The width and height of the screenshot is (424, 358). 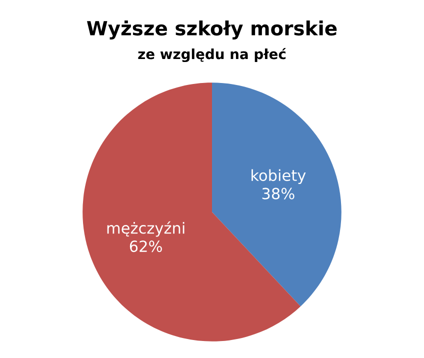 What do you see at coordinates (212, 55) in the screenshot?
I see `chart-subtitle: ze względu na płeć` at bounding box center [212, 55].